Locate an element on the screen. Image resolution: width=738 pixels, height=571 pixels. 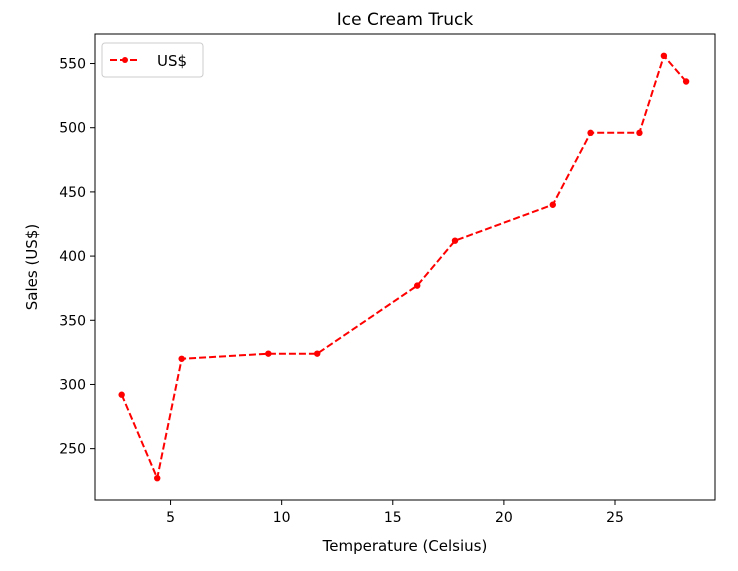
x-tick-label: 15 is located at coordinates (393, 518).